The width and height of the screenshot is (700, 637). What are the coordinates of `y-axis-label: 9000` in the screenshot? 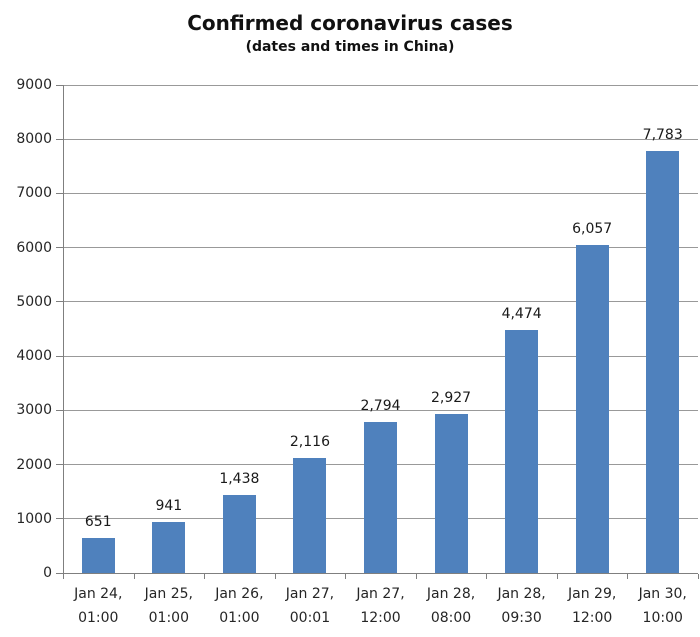 It's located at (34, 85).